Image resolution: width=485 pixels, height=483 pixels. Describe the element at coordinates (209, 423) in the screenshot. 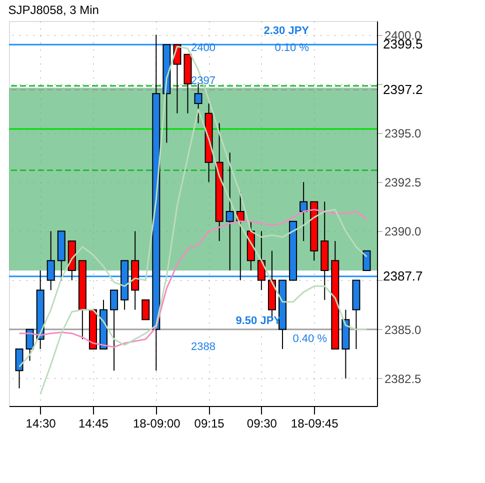

I see `x-tick-label: 09:15` at that location.